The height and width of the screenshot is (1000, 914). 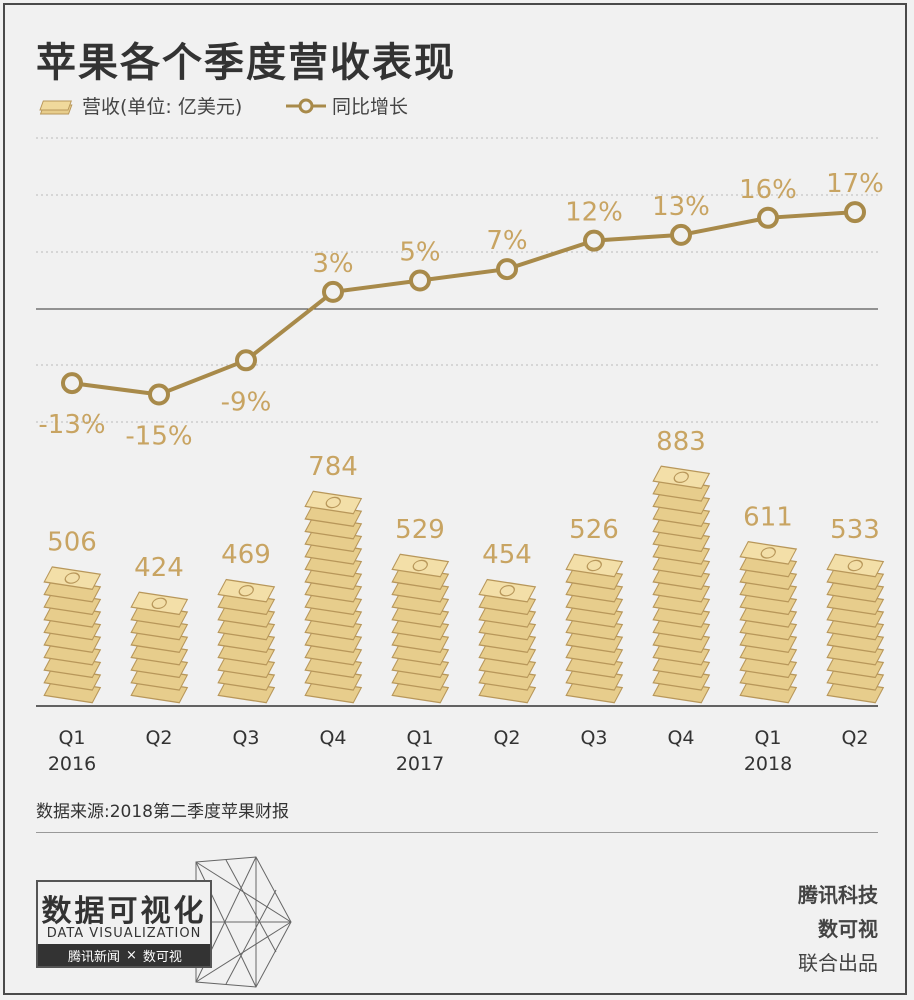 What do you see at coordinates (768, 764) in the screenshot?
I see `x-tick-year: 2018` at bounding box center [768, 764].